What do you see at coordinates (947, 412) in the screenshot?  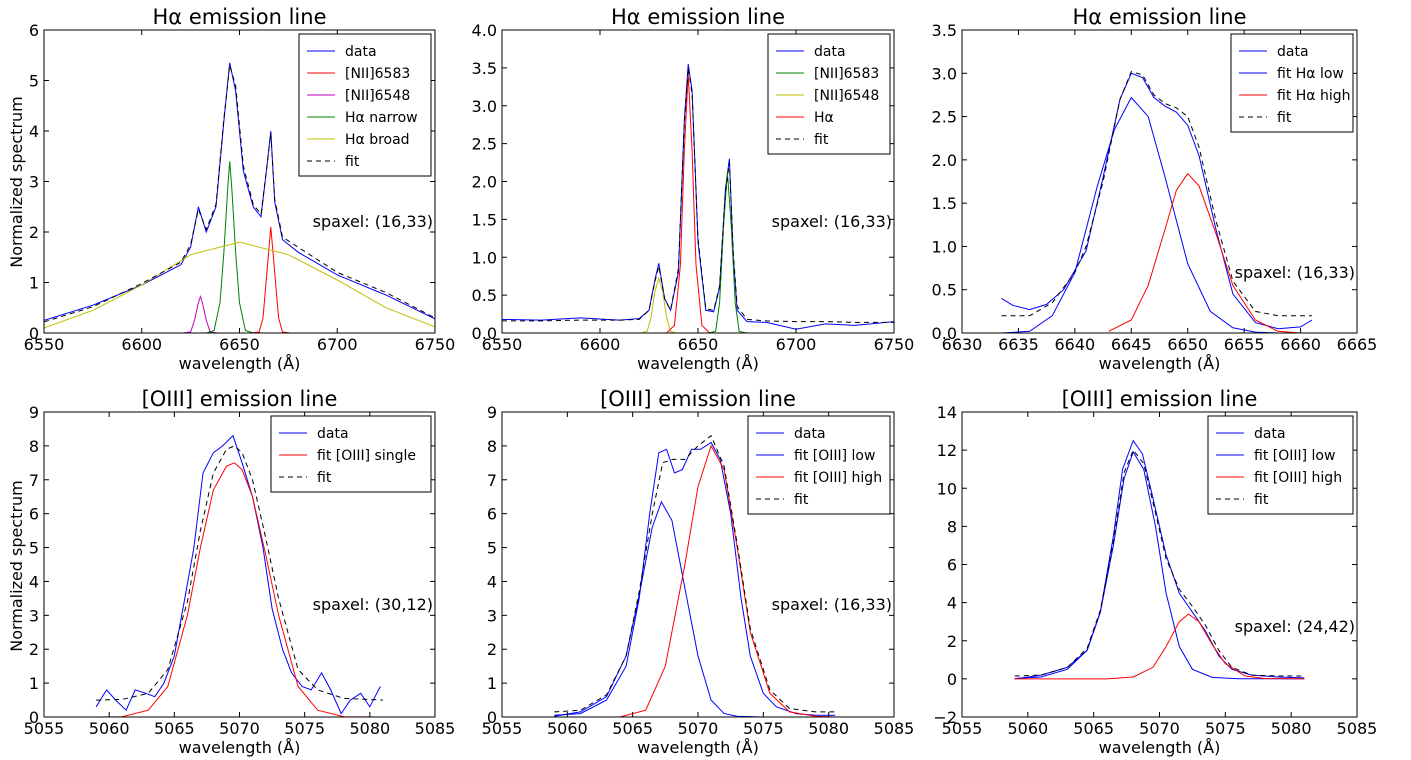 I see `y-tick-label: 14` at bounding box center [947, 412].